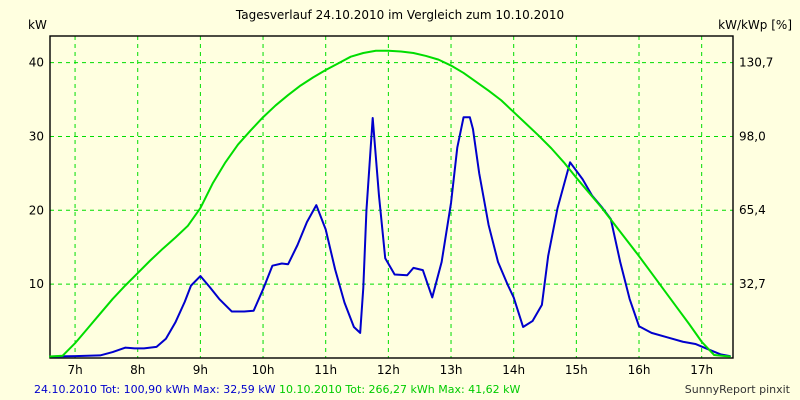 This screenshot has height=400, width=800. Describe the element at coordinates (755, 25) in the screenshot. I see `y-axis-right-unit-label: kW/kWp [%]` at that location.